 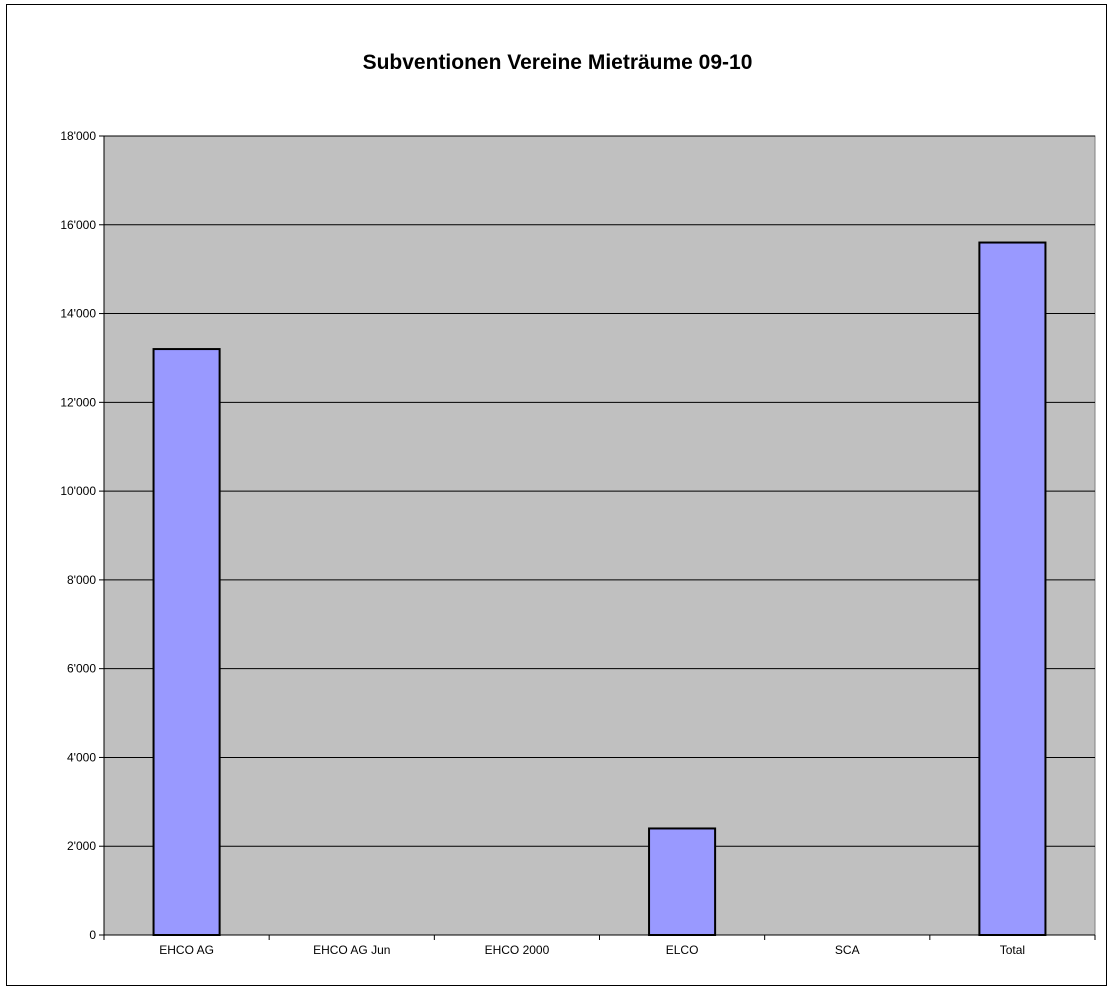 I want to click on y-tick-label: 18'000, so click(x=78, y=136).